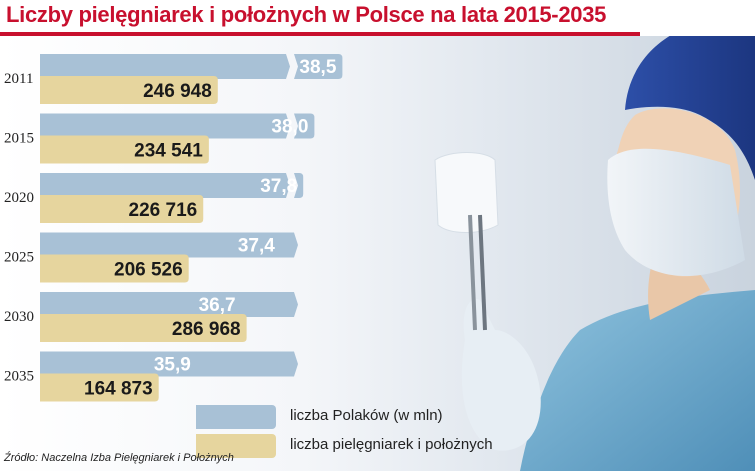 The width and height of the screenshot is (755, 471). Describe the element at coordinates (501, 375) in the screenshot. I see `glove-hand` at that location.